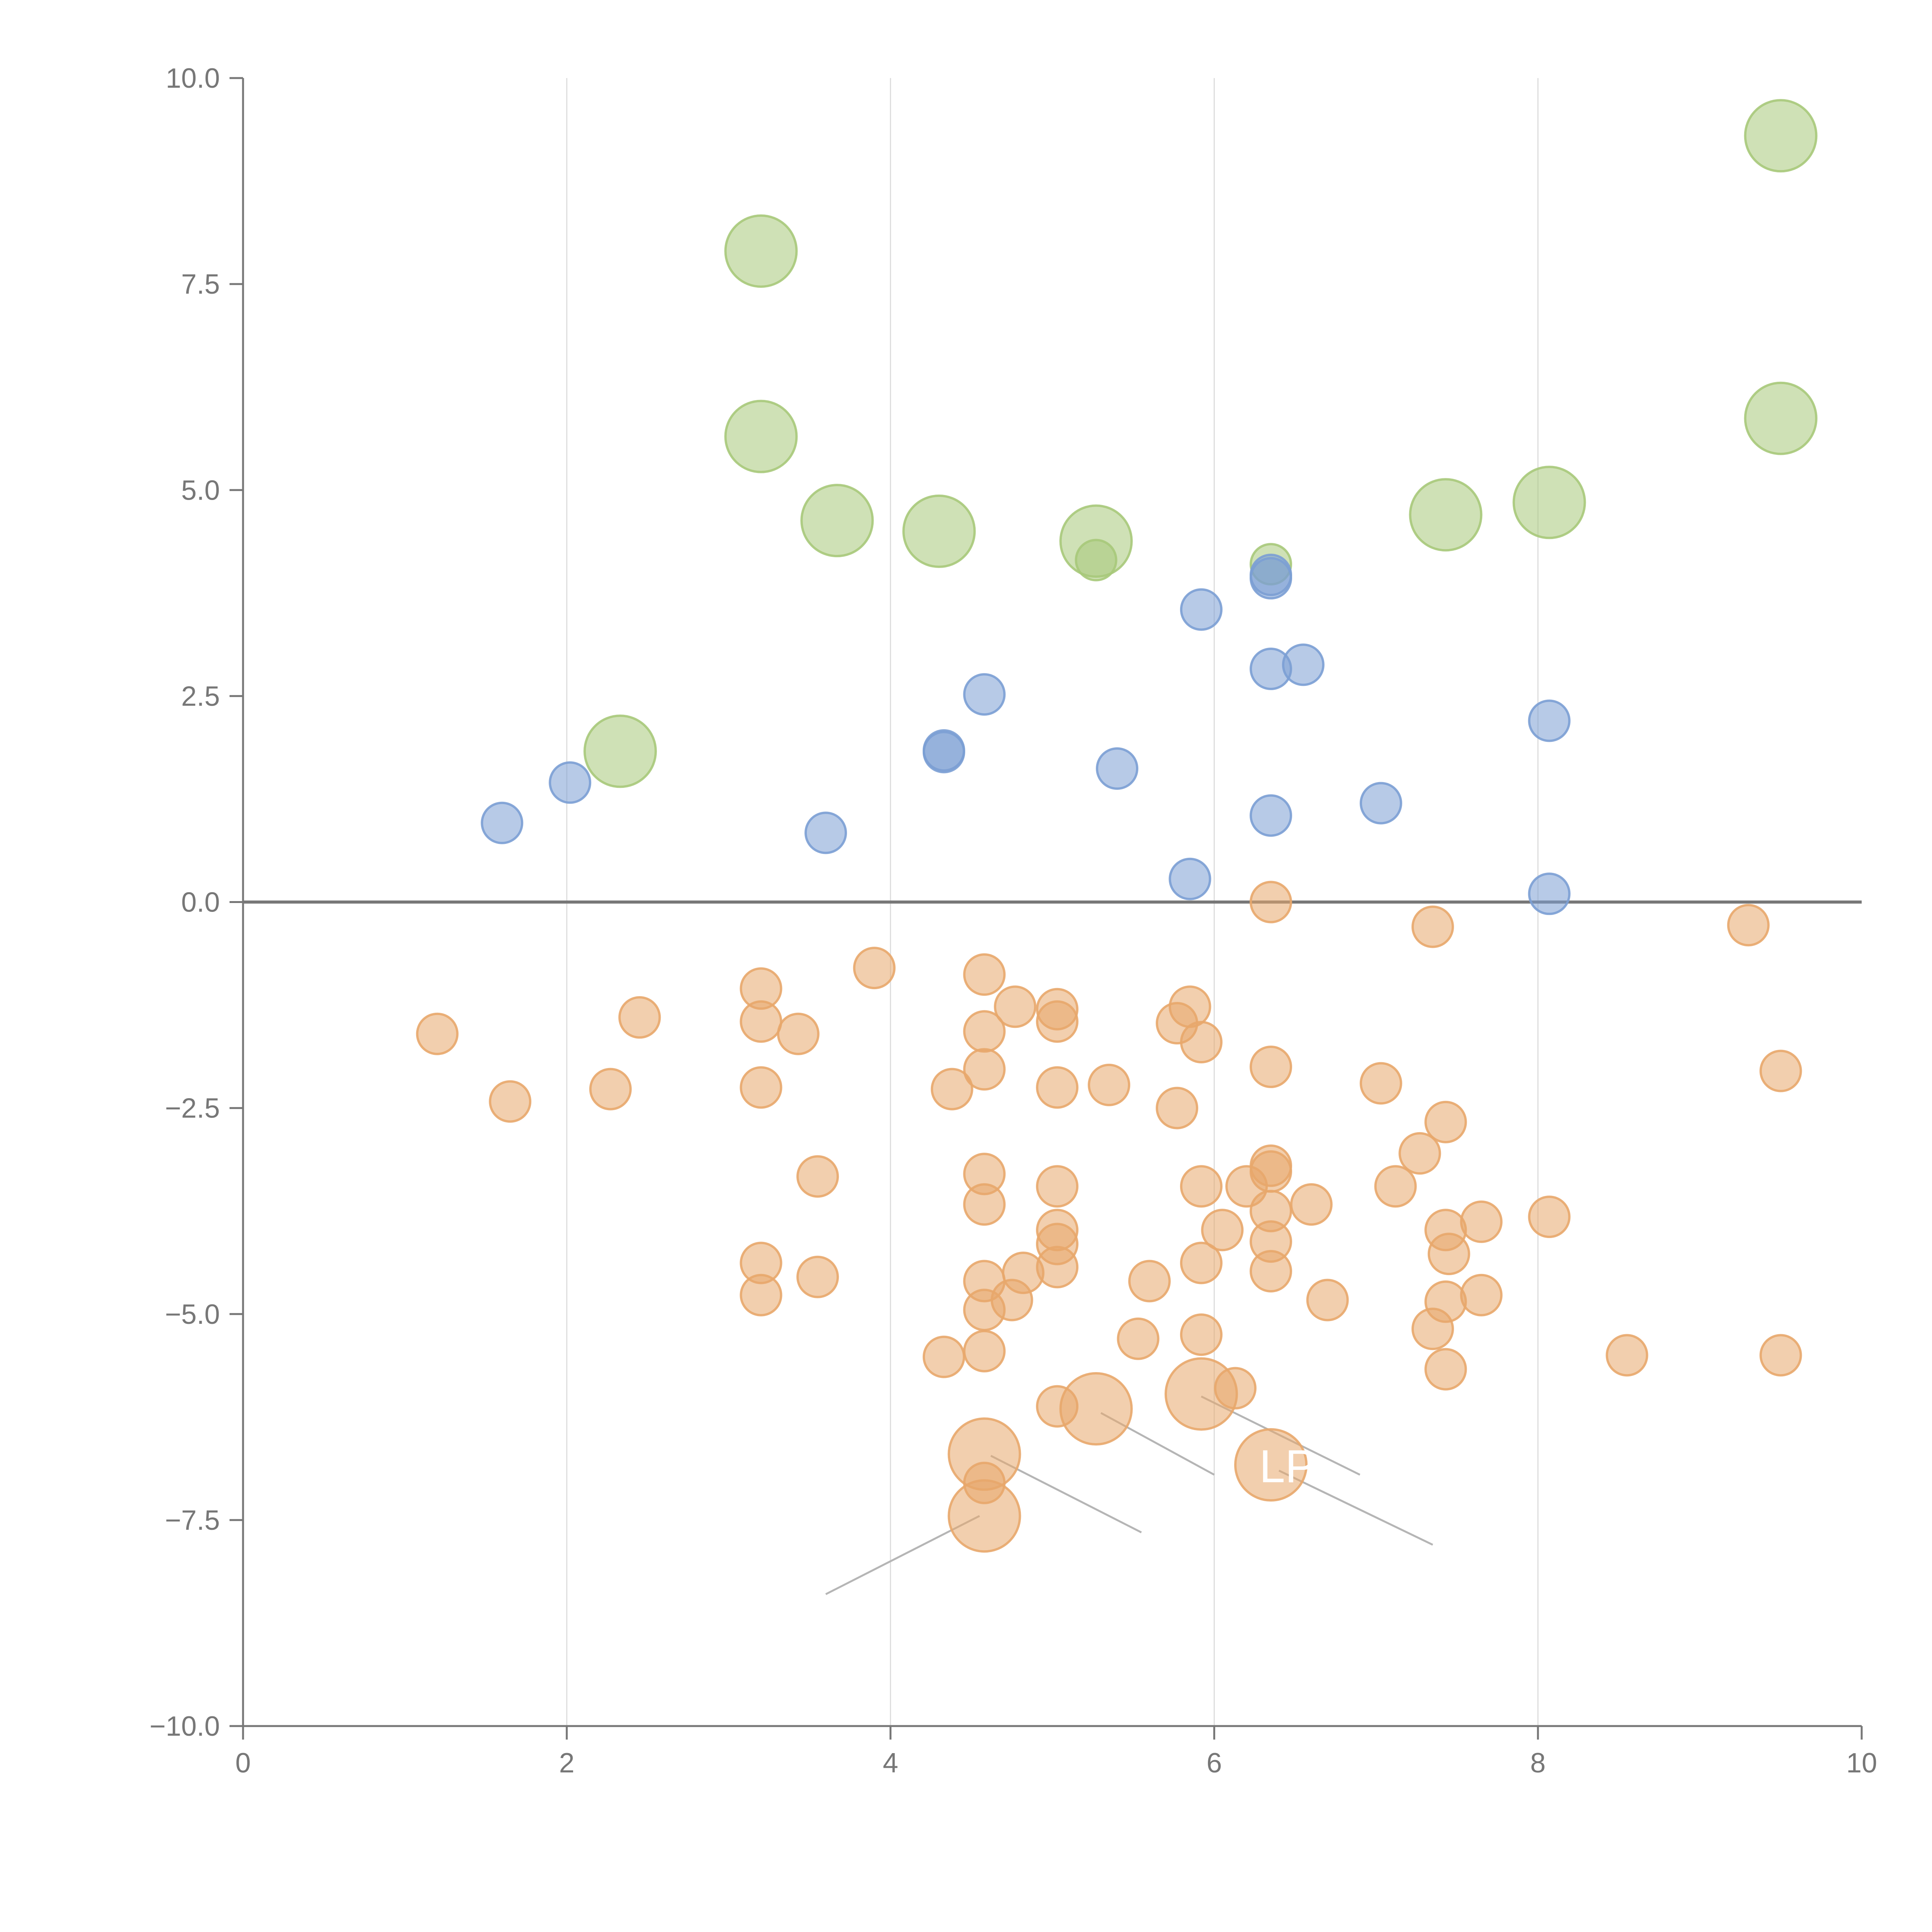 This screenshot has height=1932, width=1932. What do you see at coordinates (193, 78) in the screenshot?
I see `y-tick-label: 10.0` at bounding box center [193, 78].